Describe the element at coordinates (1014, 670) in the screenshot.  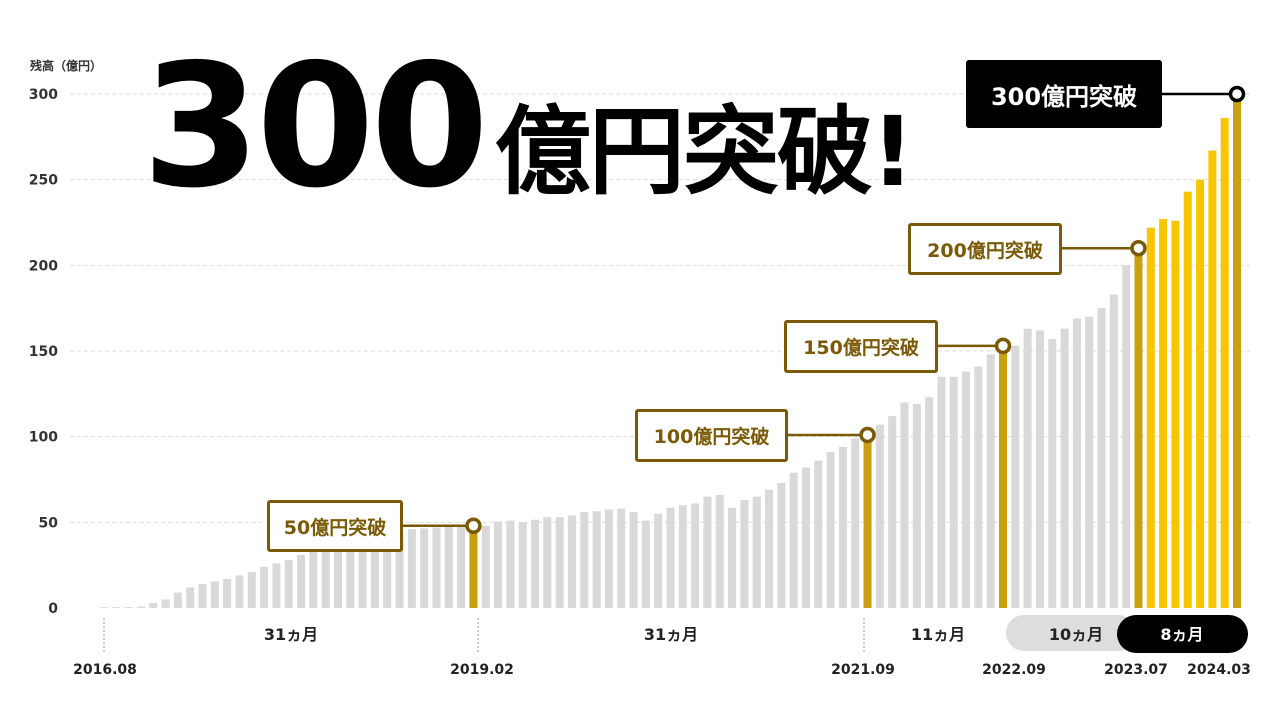
I see `date-label: 2022.09` at that location.